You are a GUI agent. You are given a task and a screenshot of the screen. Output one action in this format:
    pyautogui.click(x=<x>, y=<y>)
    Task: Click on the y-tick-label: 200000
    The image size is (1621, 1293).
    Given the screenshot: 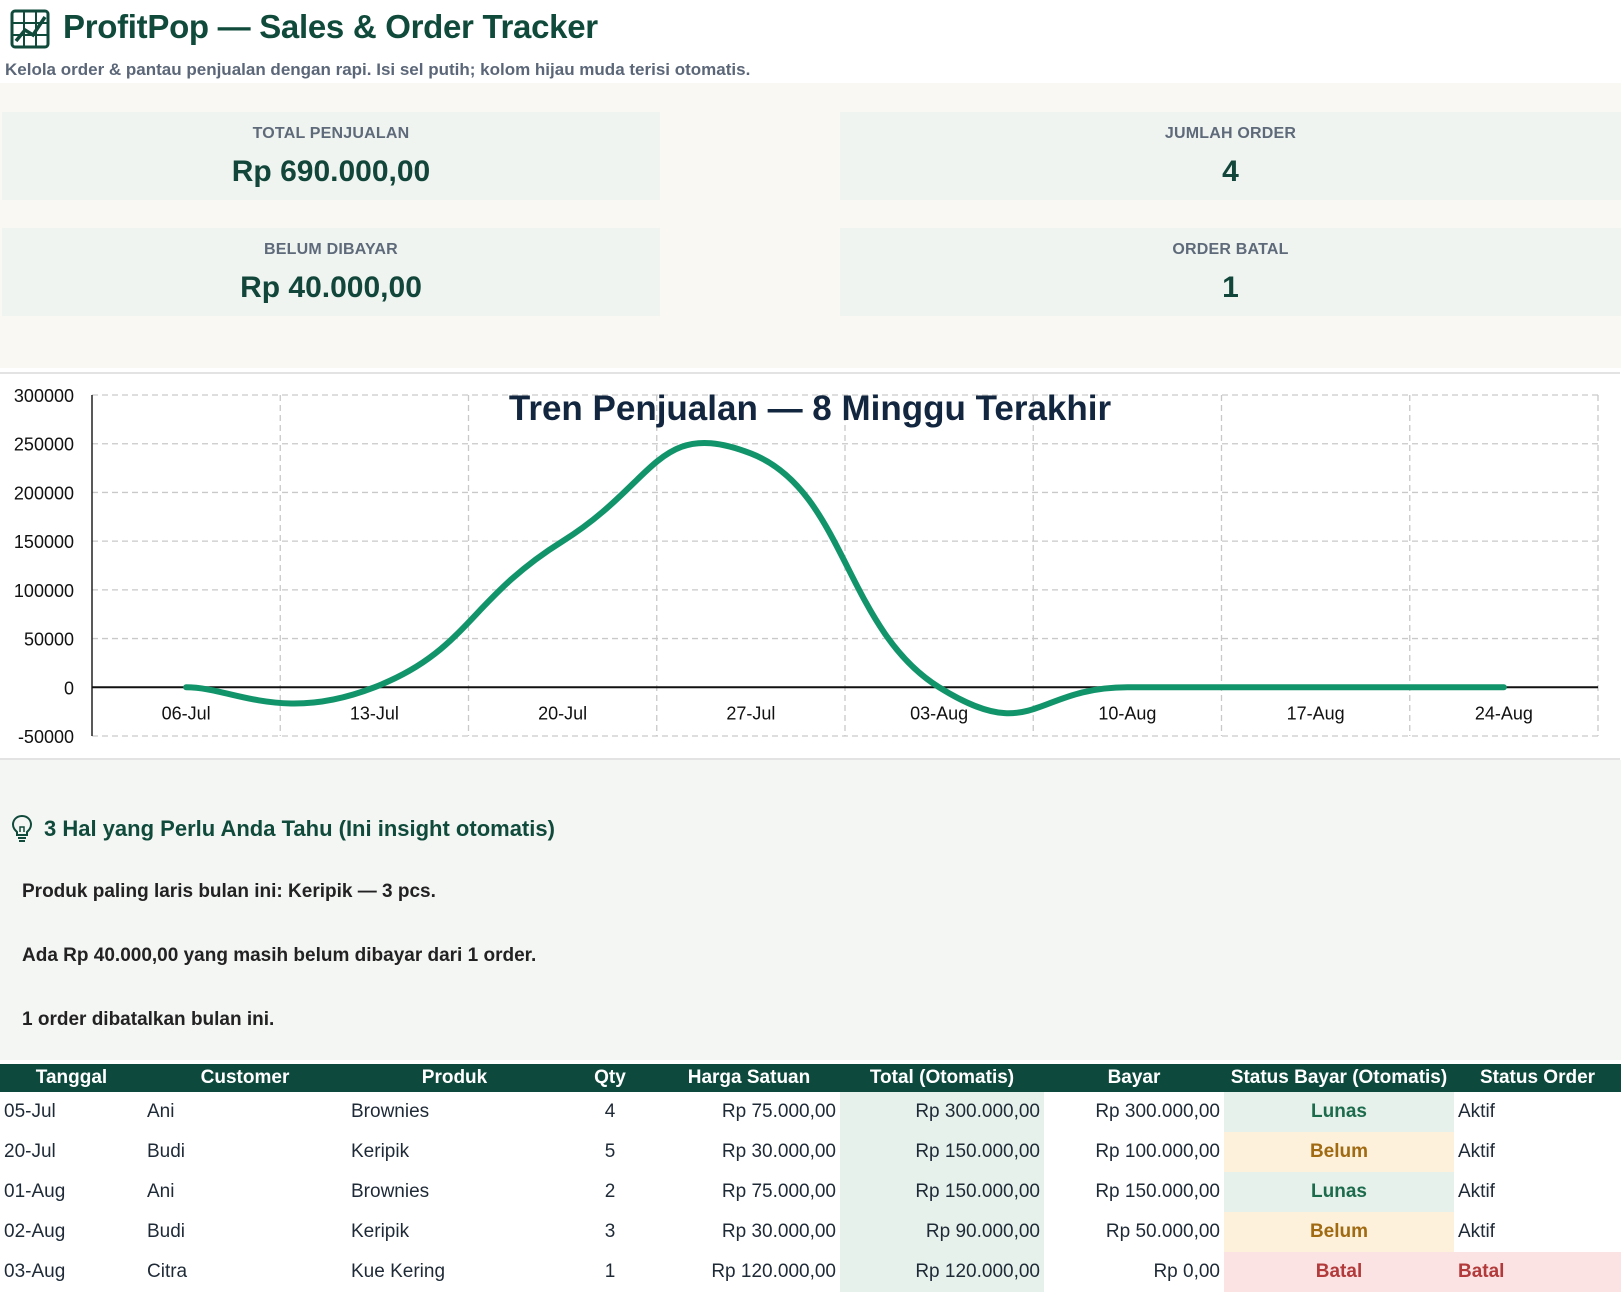 What is the action you would take?
    pyautogui.click(x=44, y=493)
    